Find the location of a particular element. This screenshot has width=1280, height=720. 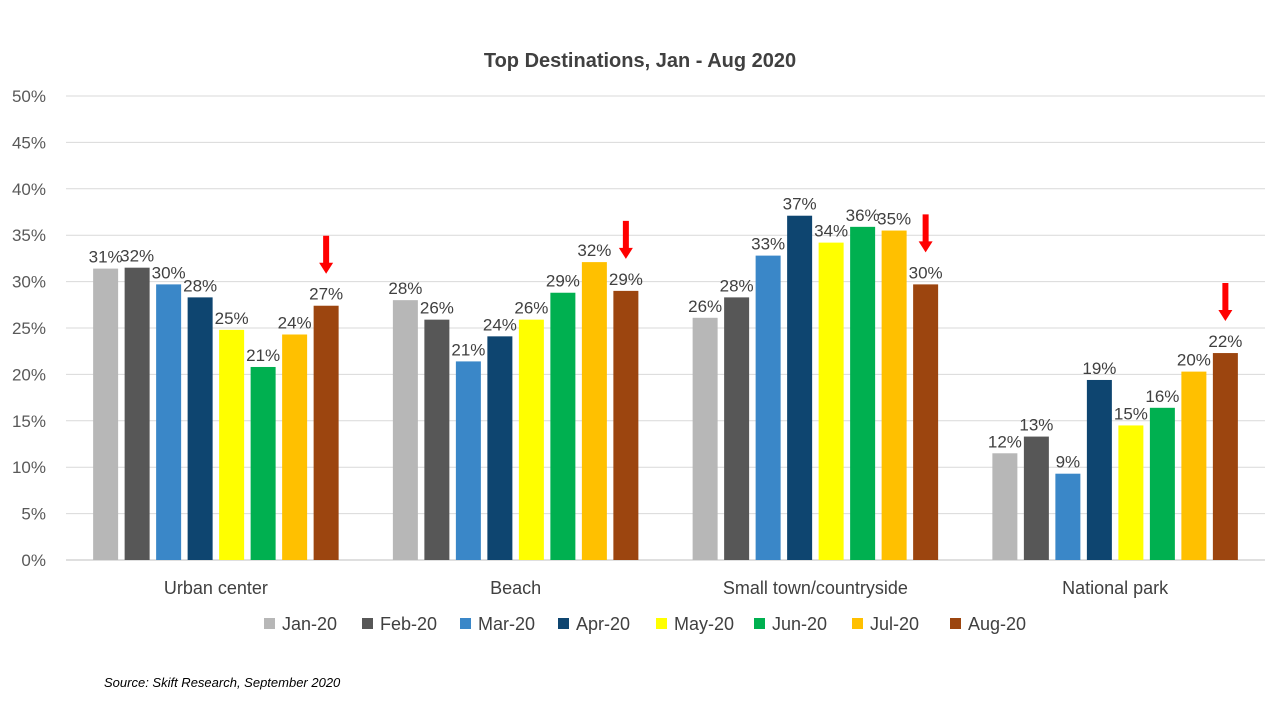

data-label: 25% is located at coordinates (232, 318).